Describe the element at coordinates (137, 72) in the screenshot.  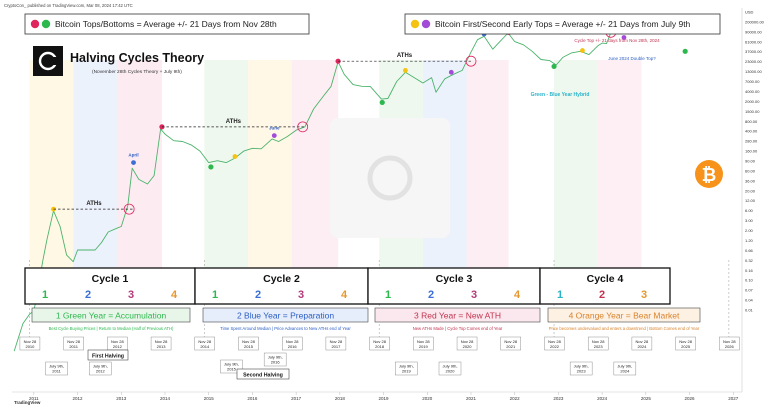
I see `chart-subtitle: (November 28th Cycles Theory + July 9th)` at that location.